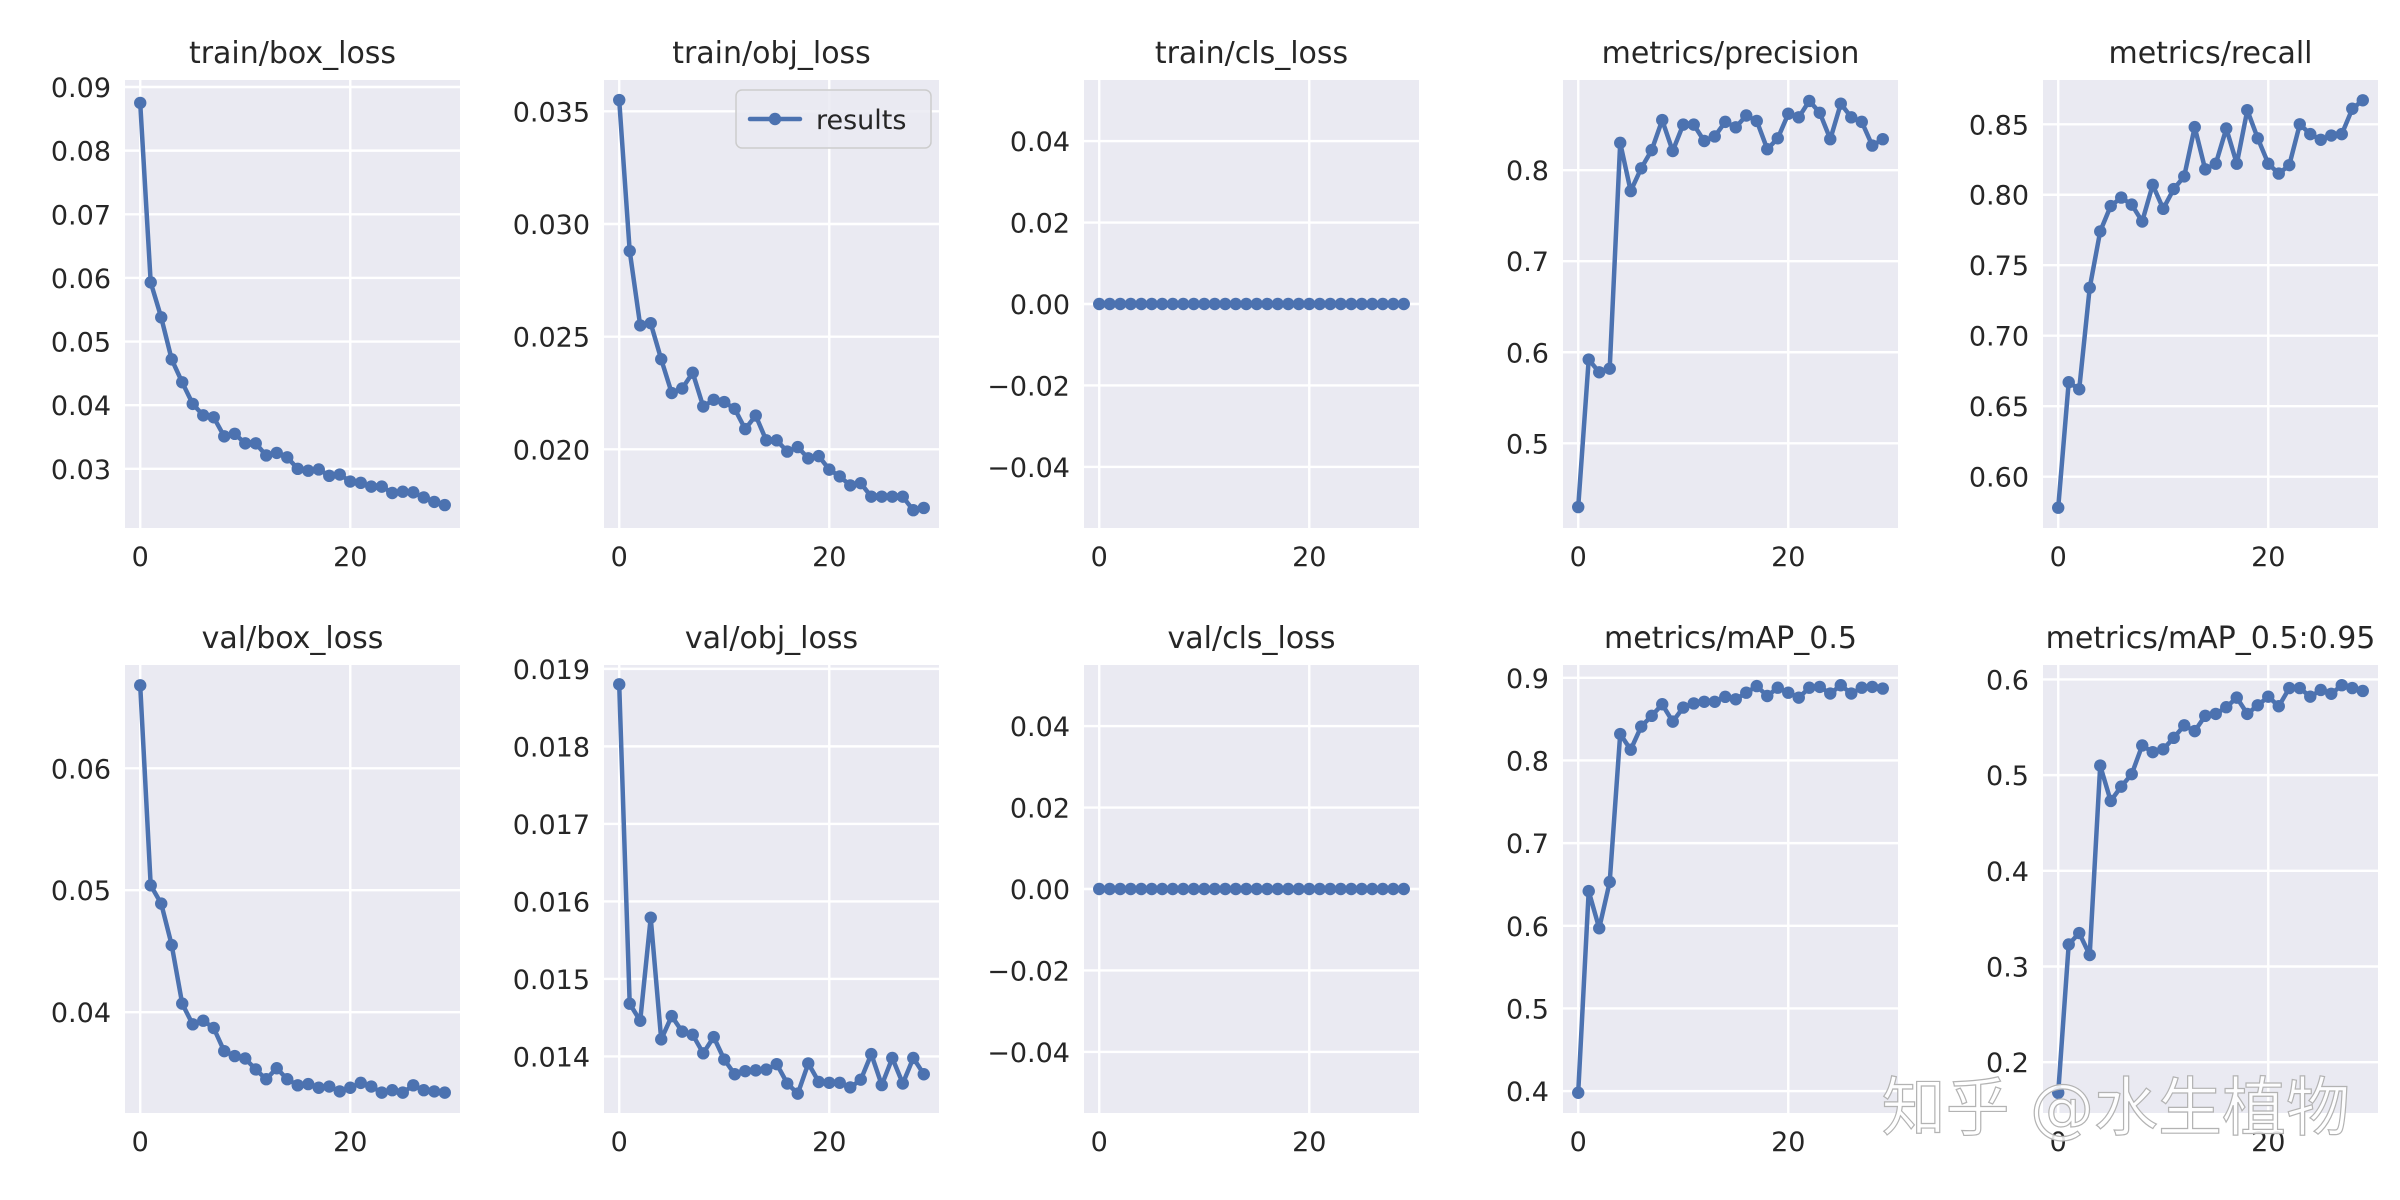 The width and height of the screenshot is (2400, 1200). What do you see at coordinates (1999, 196) in the screenshot?
I see `y-tick-label: 0.80` at bounding box center [1999, 196].